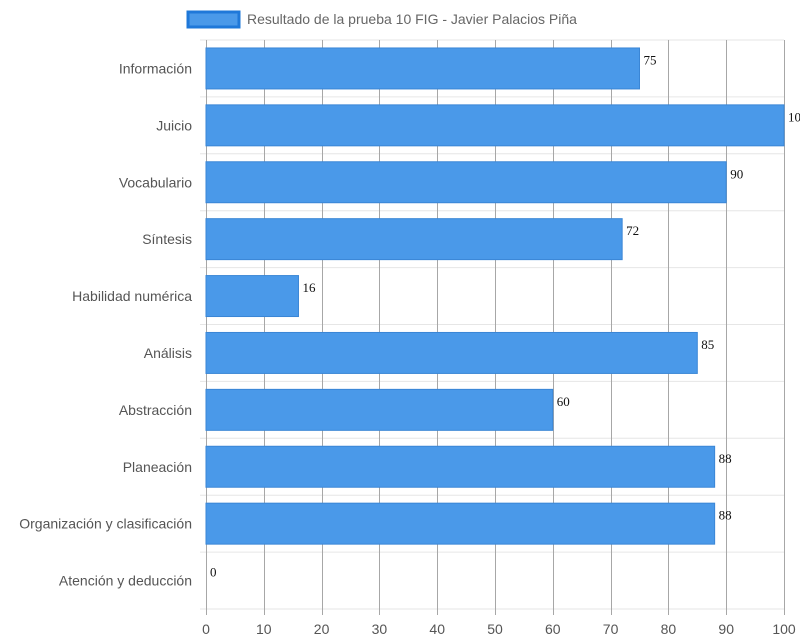 This screenshot has height=643, width=800. What do you see at coordinates (157, 467) in the screenshot?
I see `category-label: Planeación` at bounding box center [157, 467].